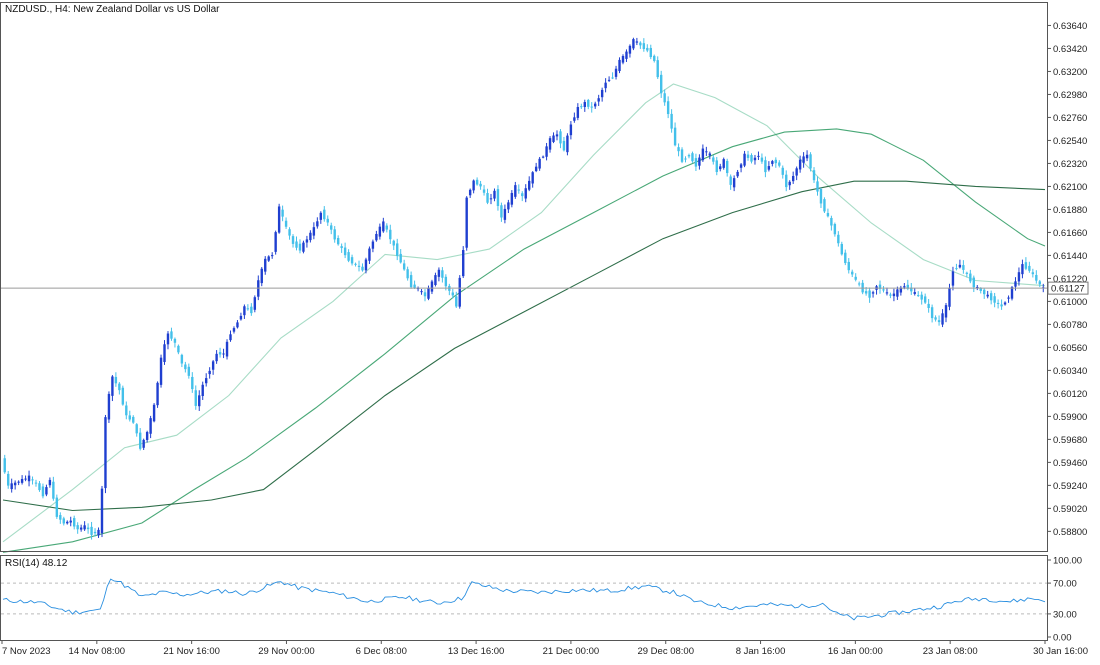 The width and height of the screenshot is (1100, 665). I want to click on price-tick-label: 0.63200, so click(1070, 72).